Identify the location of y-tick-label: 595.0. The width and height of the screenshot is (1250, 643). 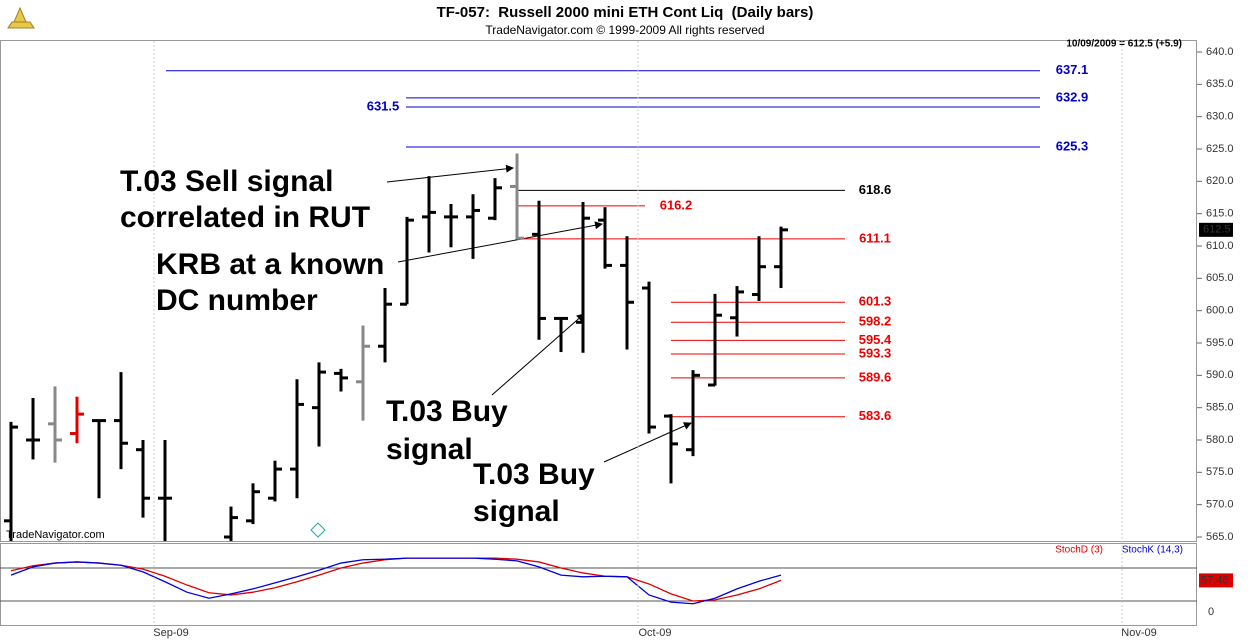
(1220, 343).